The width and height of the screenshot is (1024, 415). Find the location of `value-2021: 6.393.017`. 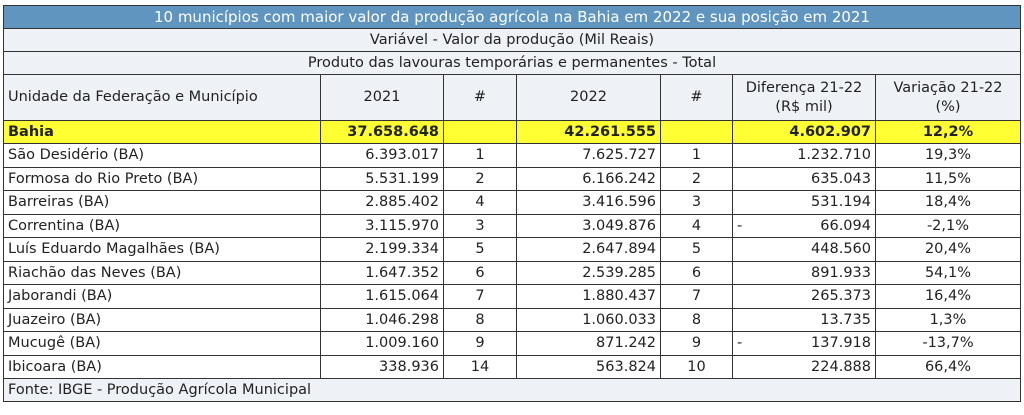

value-2021: 6.393.017 is located at coordinates (382, 155).